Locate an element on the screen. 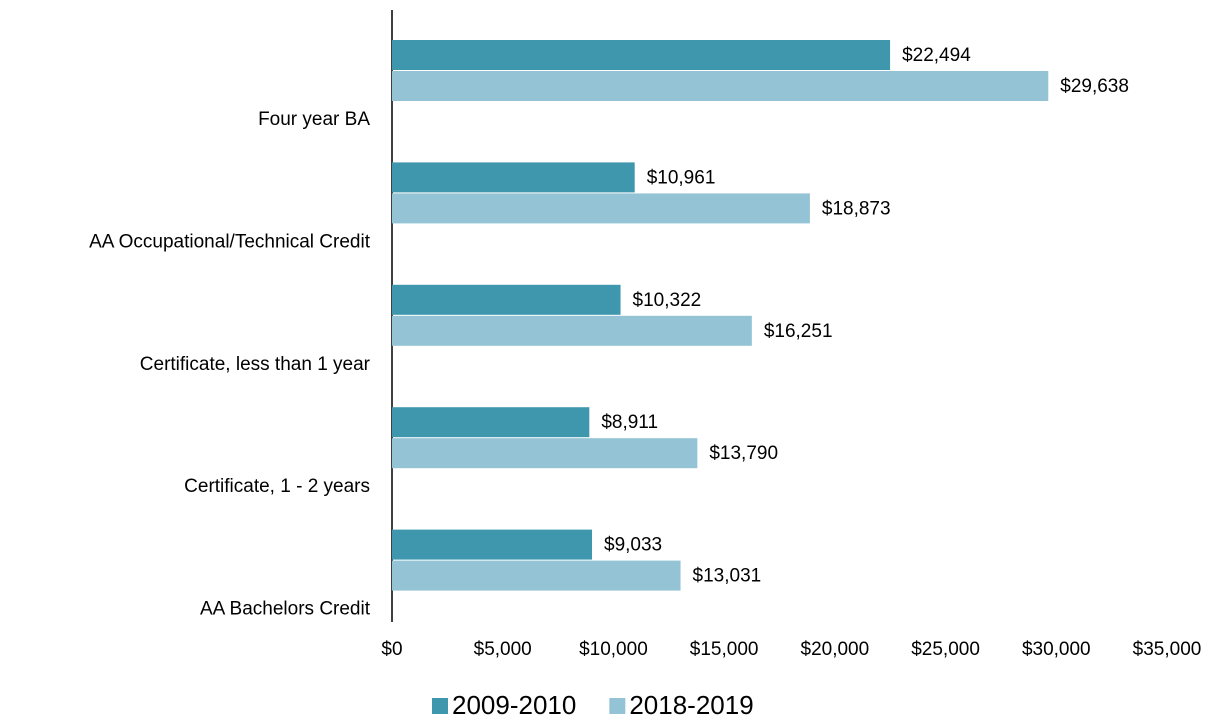  x-tick-label: $10,000 is located at coordinates (613, 649).